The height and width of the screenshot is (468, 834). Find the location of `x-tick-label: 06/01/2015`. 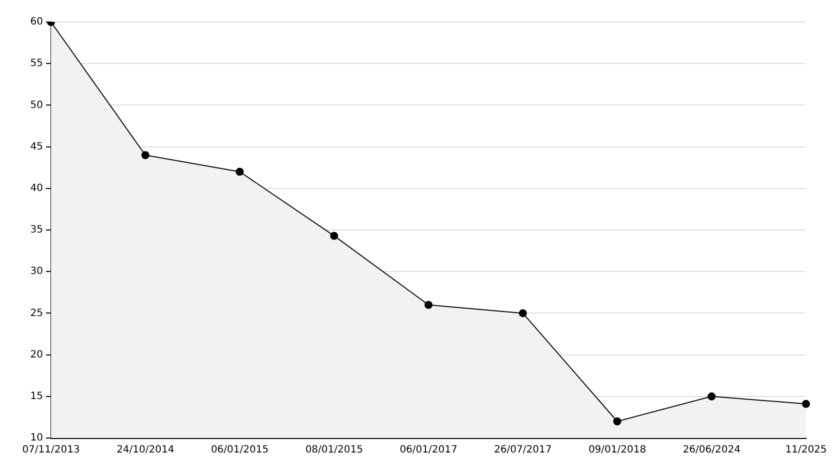

x-tick-label: 06/01/2015 is located at coordinates (239, 450).